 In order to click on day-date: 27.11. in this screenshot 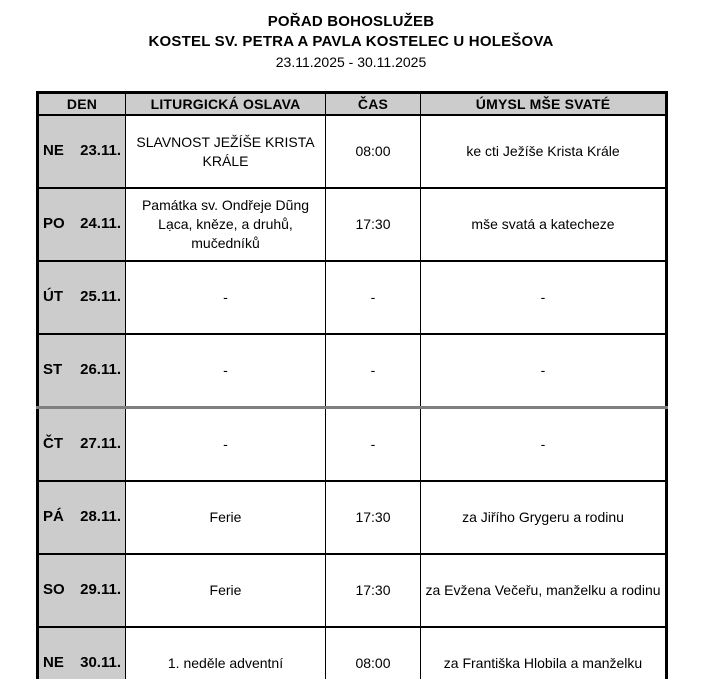, I will do `click(100, 444)`.